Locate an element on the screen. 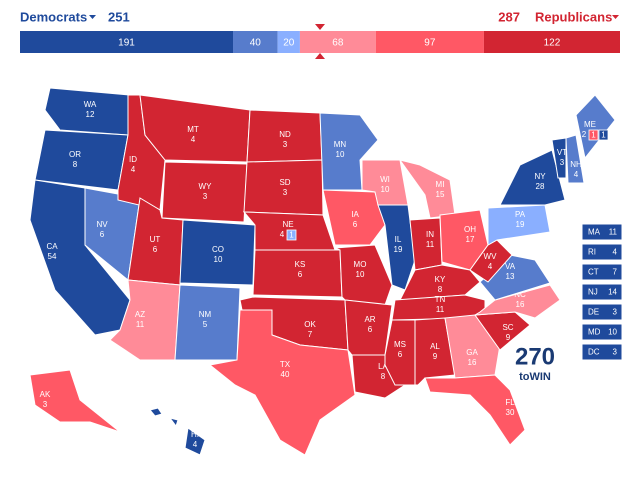 The height and width of the screenshot is (482, 640). state-abbr: PA is located at coordinates (520, 214).